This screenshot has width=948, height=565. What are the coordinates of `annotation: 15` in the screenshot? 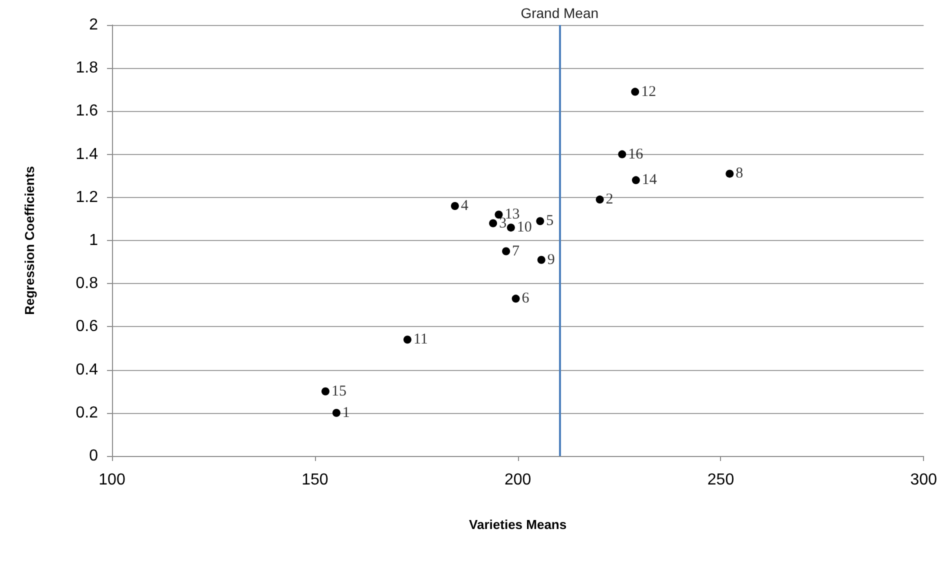 It's located at (338, 391).